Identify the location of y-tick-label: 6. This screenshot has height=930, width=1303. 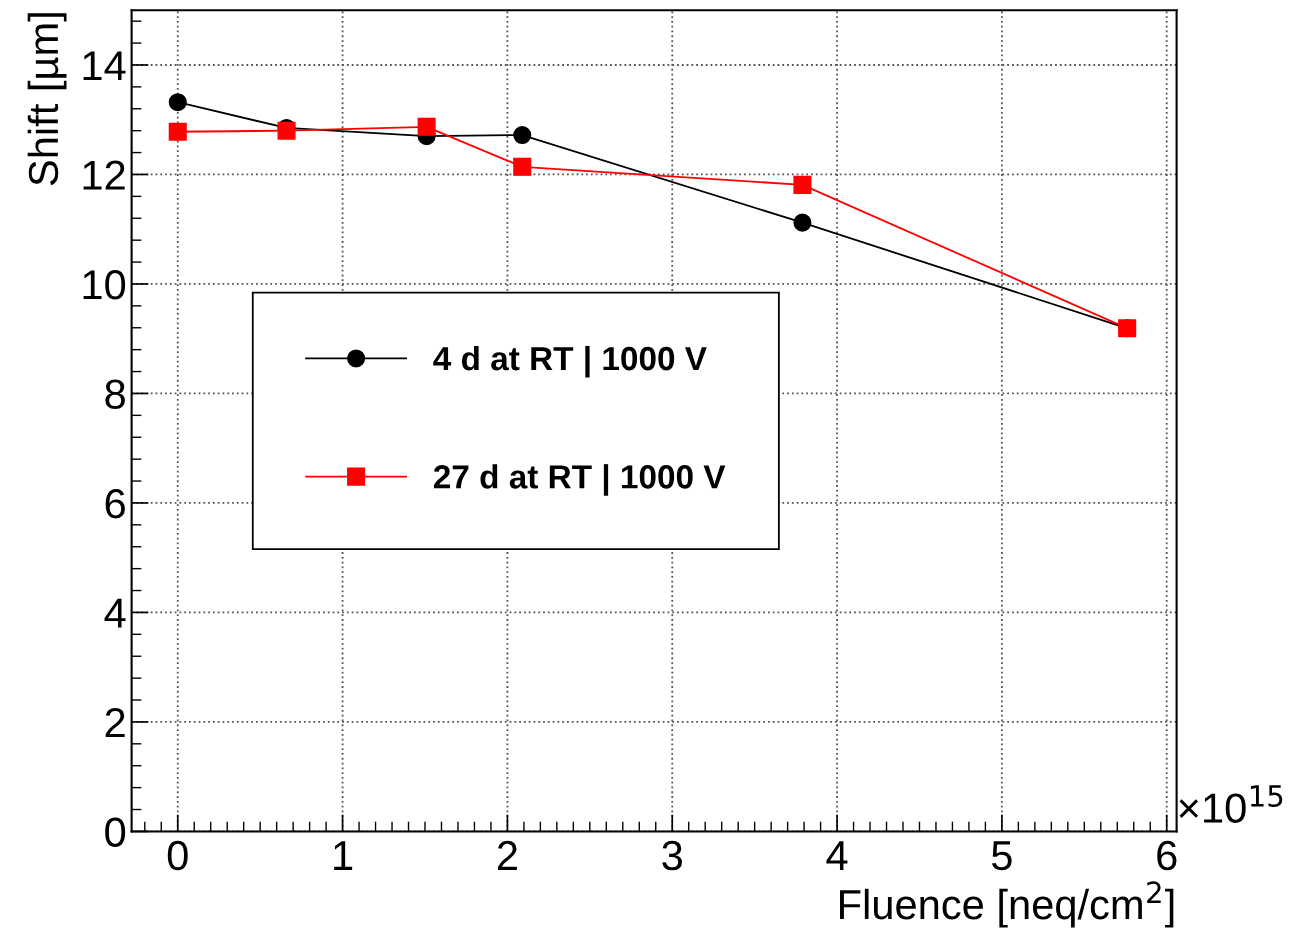
(115, 503).